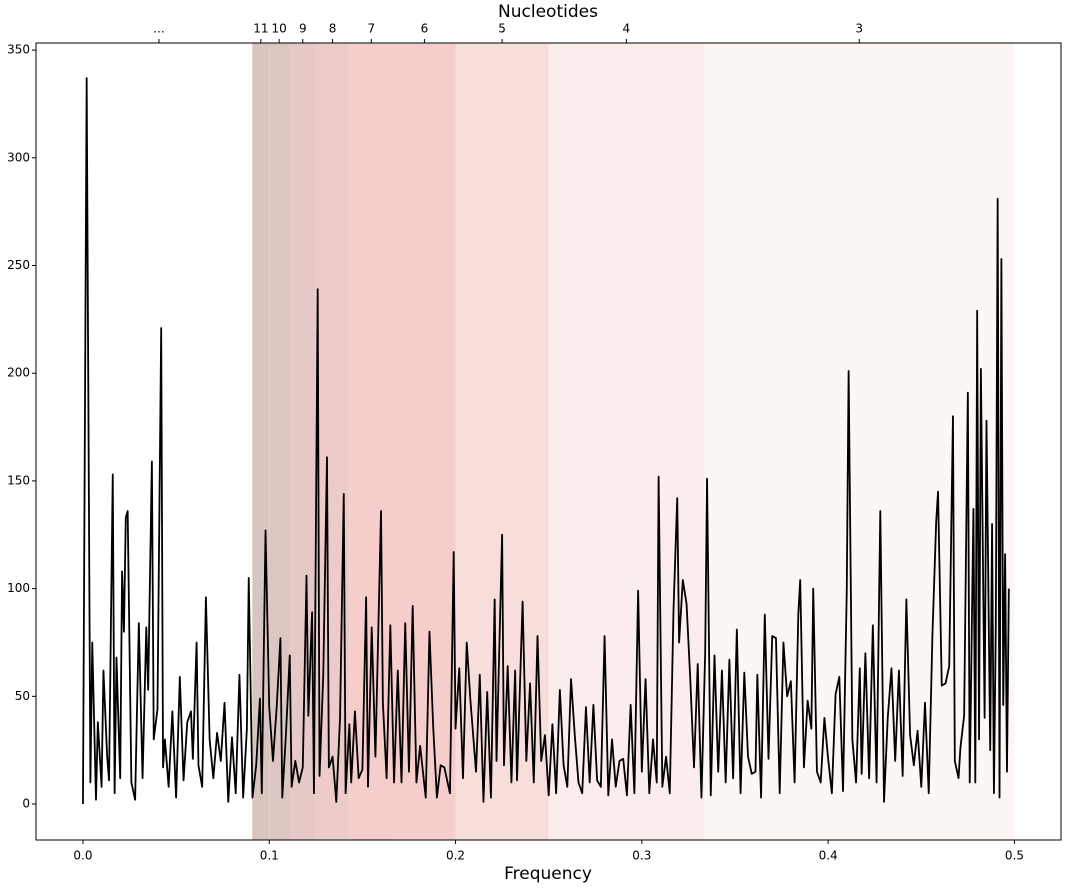  What do you see at coordinates (260, 29) in the screenshot?
I see `top-tick-label: 11` at bounding box center [260, 29].